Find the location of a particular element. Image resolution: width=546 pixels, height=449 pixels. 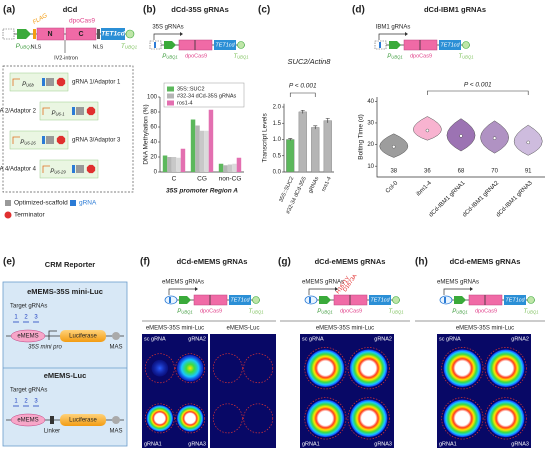

y-axis-label: DNA Methylation (%) is located at coordinates (146, 134).